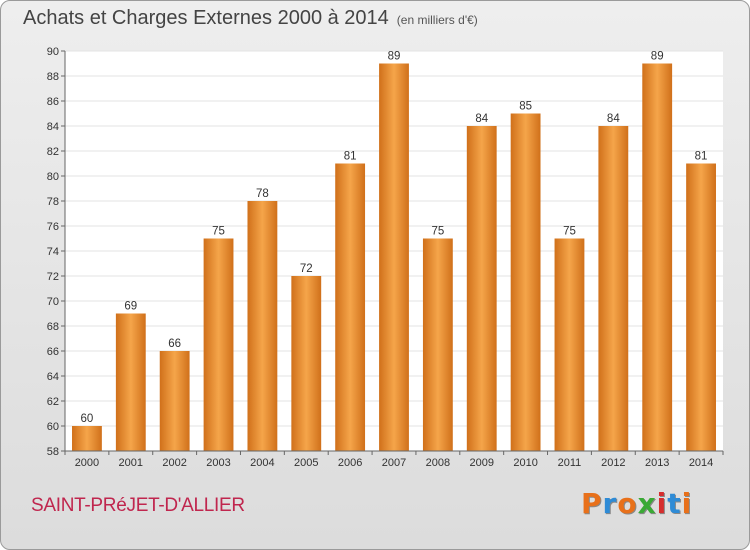  What do you see at coordinates (394, 463) in the screenshot?
I see `x-tick-label: 2007` at bounding box center [394, 463].